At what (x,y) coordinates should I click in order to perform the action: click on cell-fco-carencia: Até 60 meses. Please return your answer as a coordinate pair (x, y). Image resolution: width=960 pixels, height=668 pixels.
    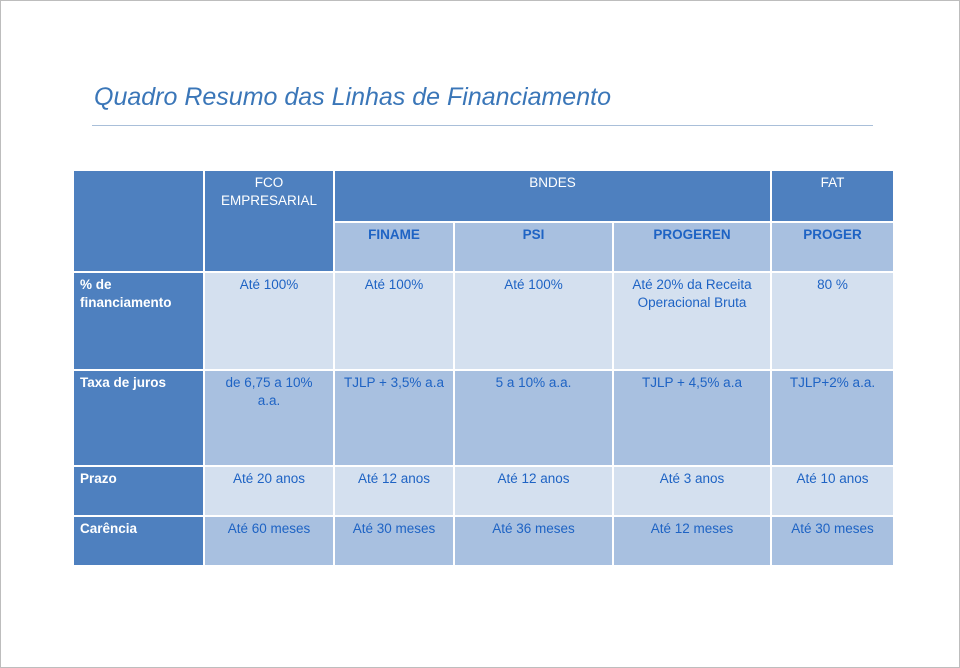
    Looking at the image, I should click on (269, 541).